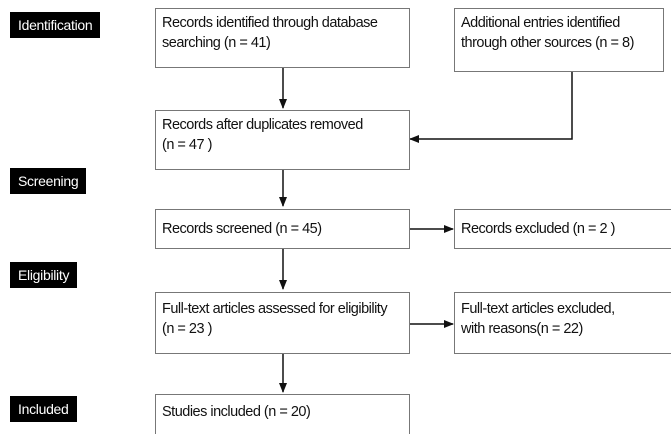 The image size is (671, 434). I want to click on box-records-excluded: Records excluded (n = 2 ), so click(562, 229).